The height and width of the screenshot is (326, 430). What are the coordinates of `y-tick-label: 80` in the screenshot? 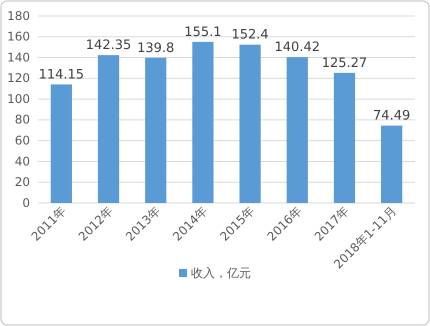 It's located at (22, 119).